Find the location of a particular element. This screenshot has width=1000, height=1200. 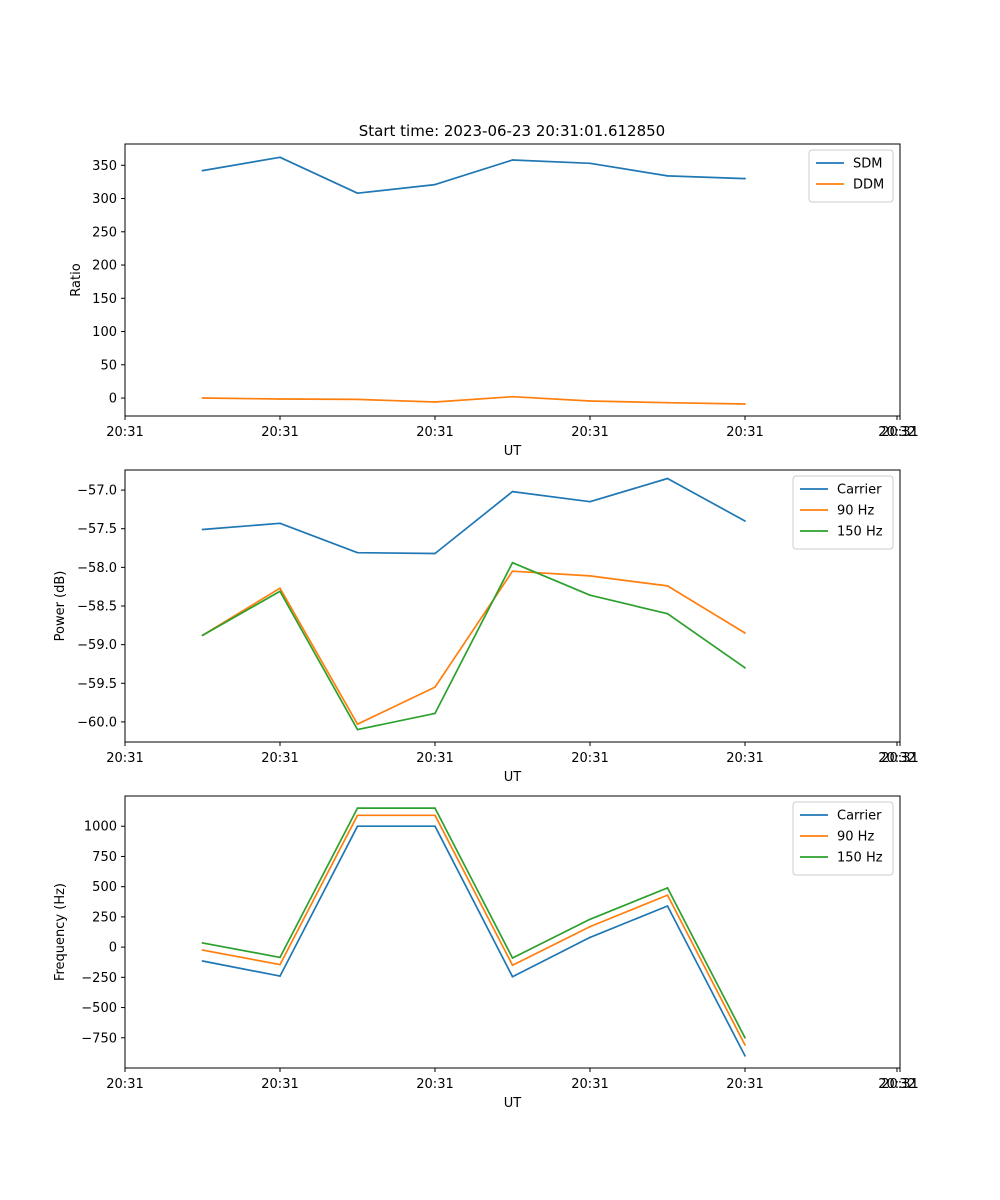

legend-label: 90 Hz is located at coordinates (855, 837).